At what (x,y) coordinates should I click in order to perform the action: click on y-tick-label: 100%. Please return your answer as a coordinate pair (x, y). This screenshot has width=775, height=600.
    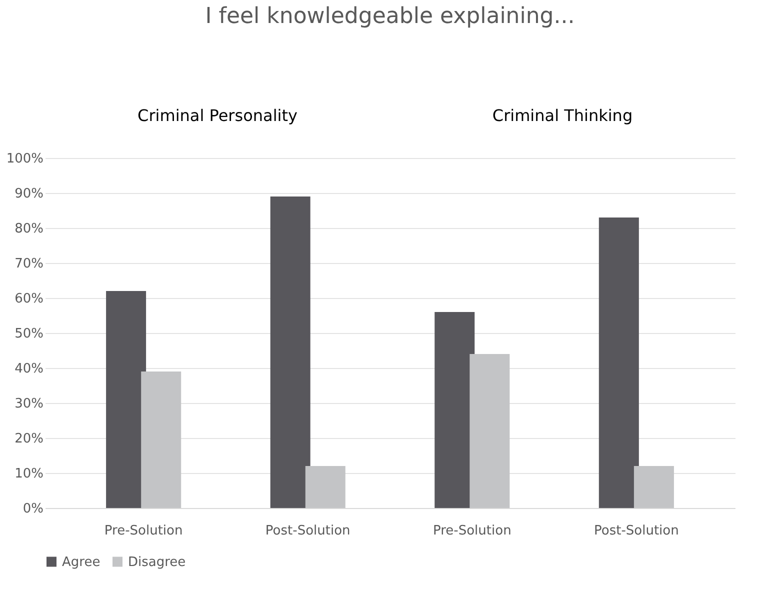
    Looking at the image, I should click on (25, 159).